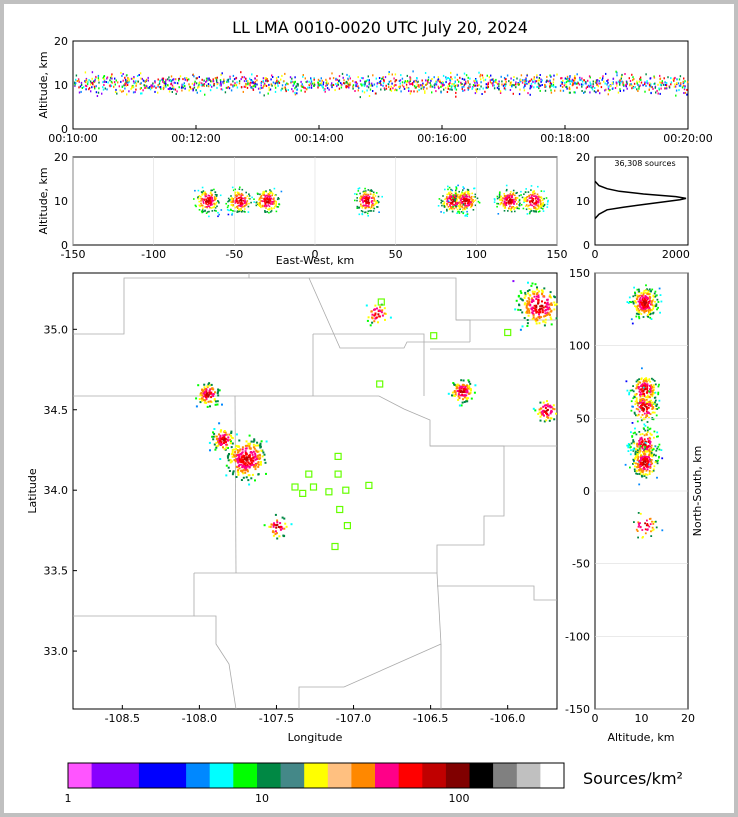 The image size is (738, 817). I want to click on x-tick-label: -108.0, so click(199, 718).